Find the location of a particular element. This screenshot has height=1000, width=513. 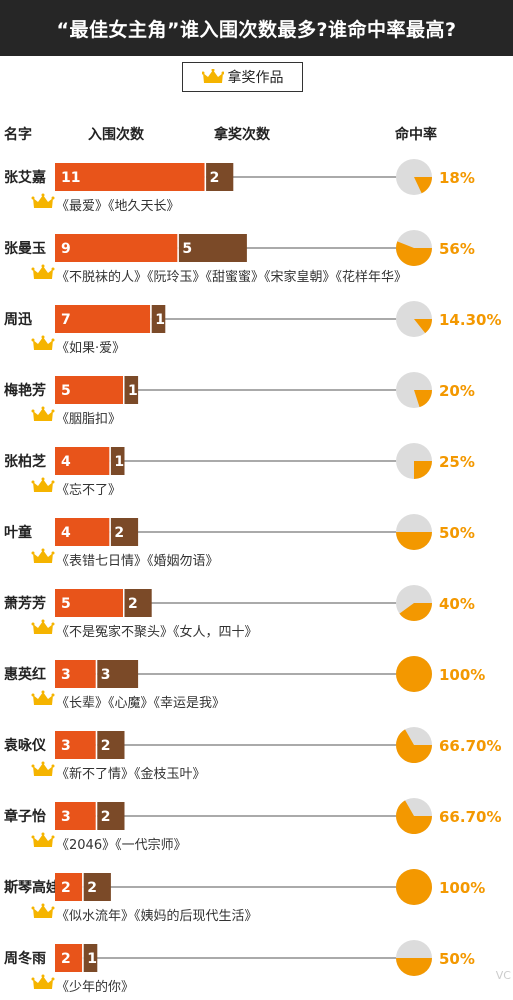

award-works: 《忘不了》 is located at coordinates (88, 490).